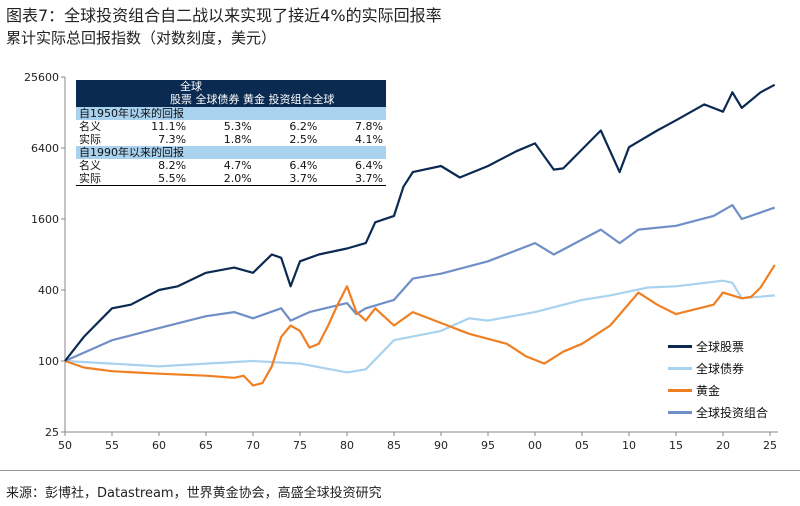  I want to click on table-row: 名义 8.2% 4.7% 6.4% 6.4%, so click(231, 165).